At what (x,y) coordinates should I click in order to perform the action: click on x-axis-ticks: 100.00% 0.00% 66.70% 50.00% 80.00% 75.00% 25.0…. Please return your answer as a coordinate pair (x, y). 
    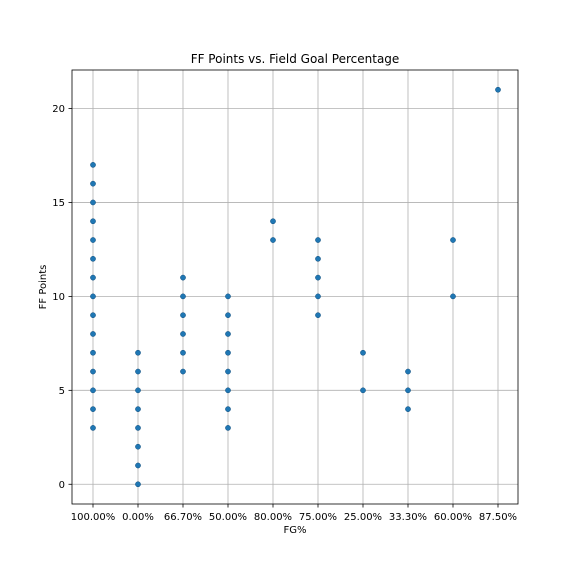
    Looking at the image, I should click on (294, 513).